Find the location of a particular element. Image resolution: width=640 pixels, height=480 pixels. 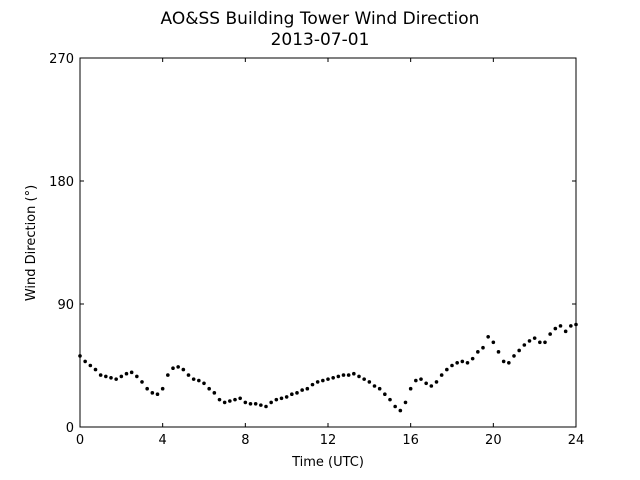

x-tick-label: 16 is located at coordinates (410, 440).